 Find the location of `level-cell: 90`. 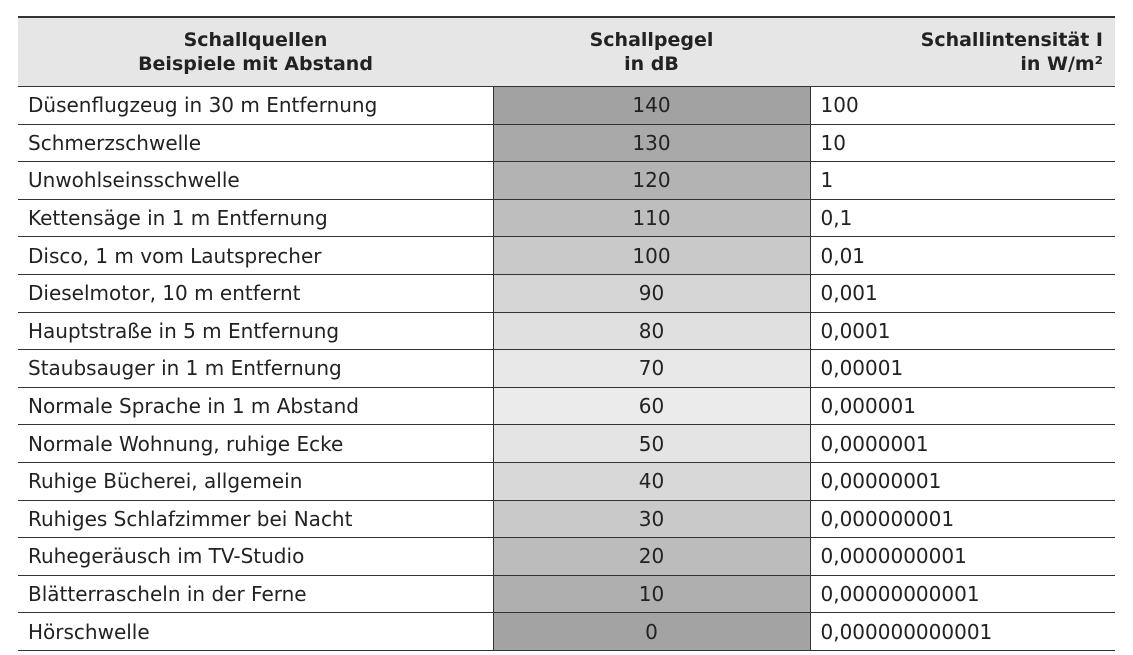

level-cell: 90 is located at coordinates (651, 293).